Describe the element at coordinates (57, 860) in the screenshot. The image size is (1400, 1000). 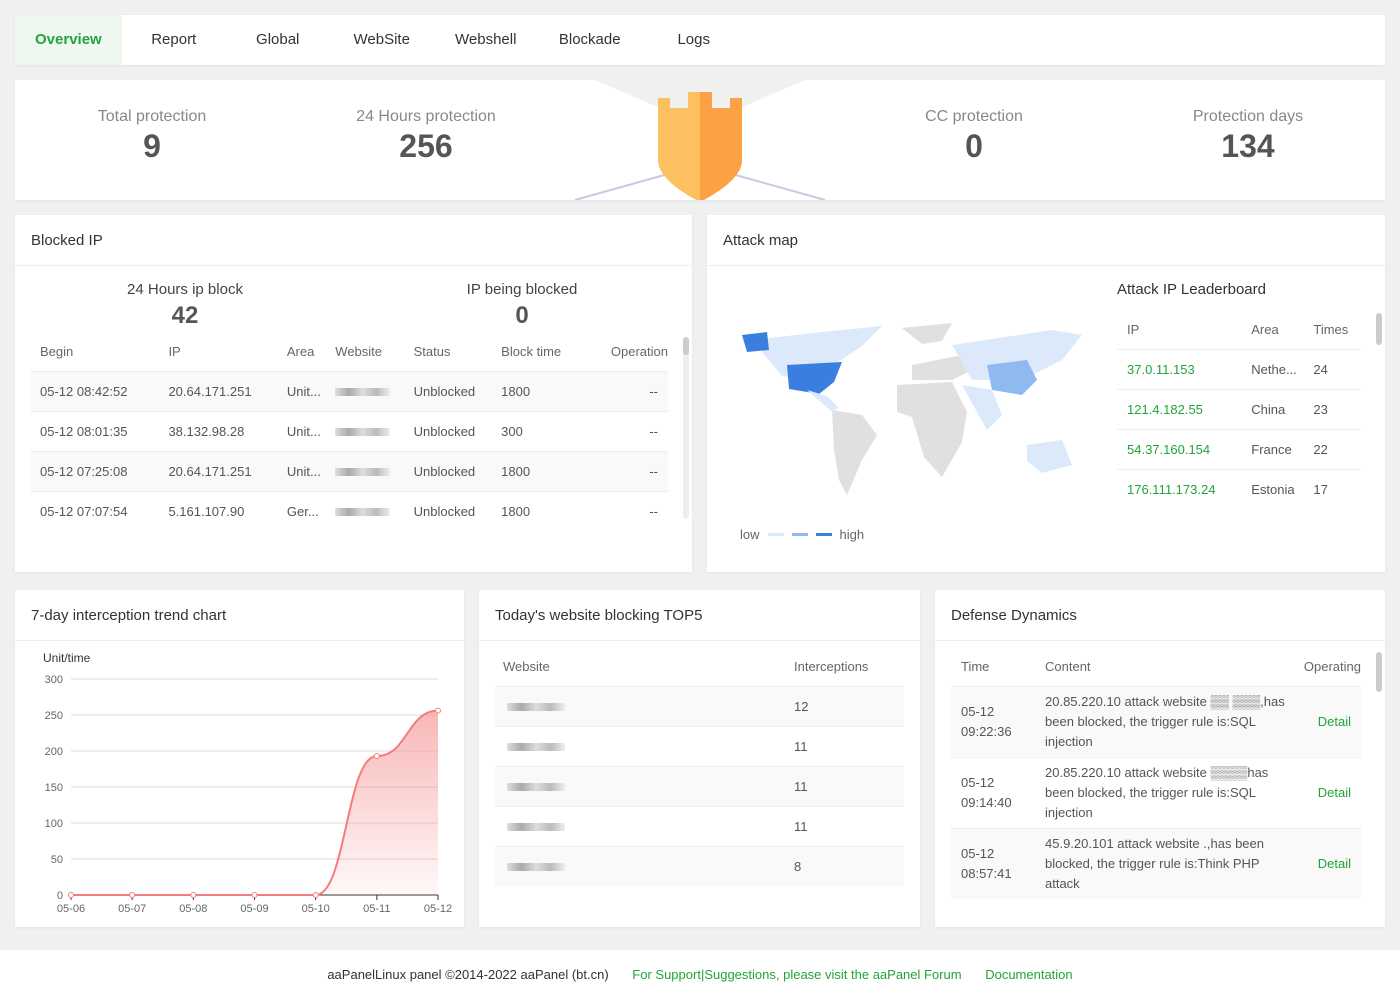
I see `y-tick-label: 50` at that location.